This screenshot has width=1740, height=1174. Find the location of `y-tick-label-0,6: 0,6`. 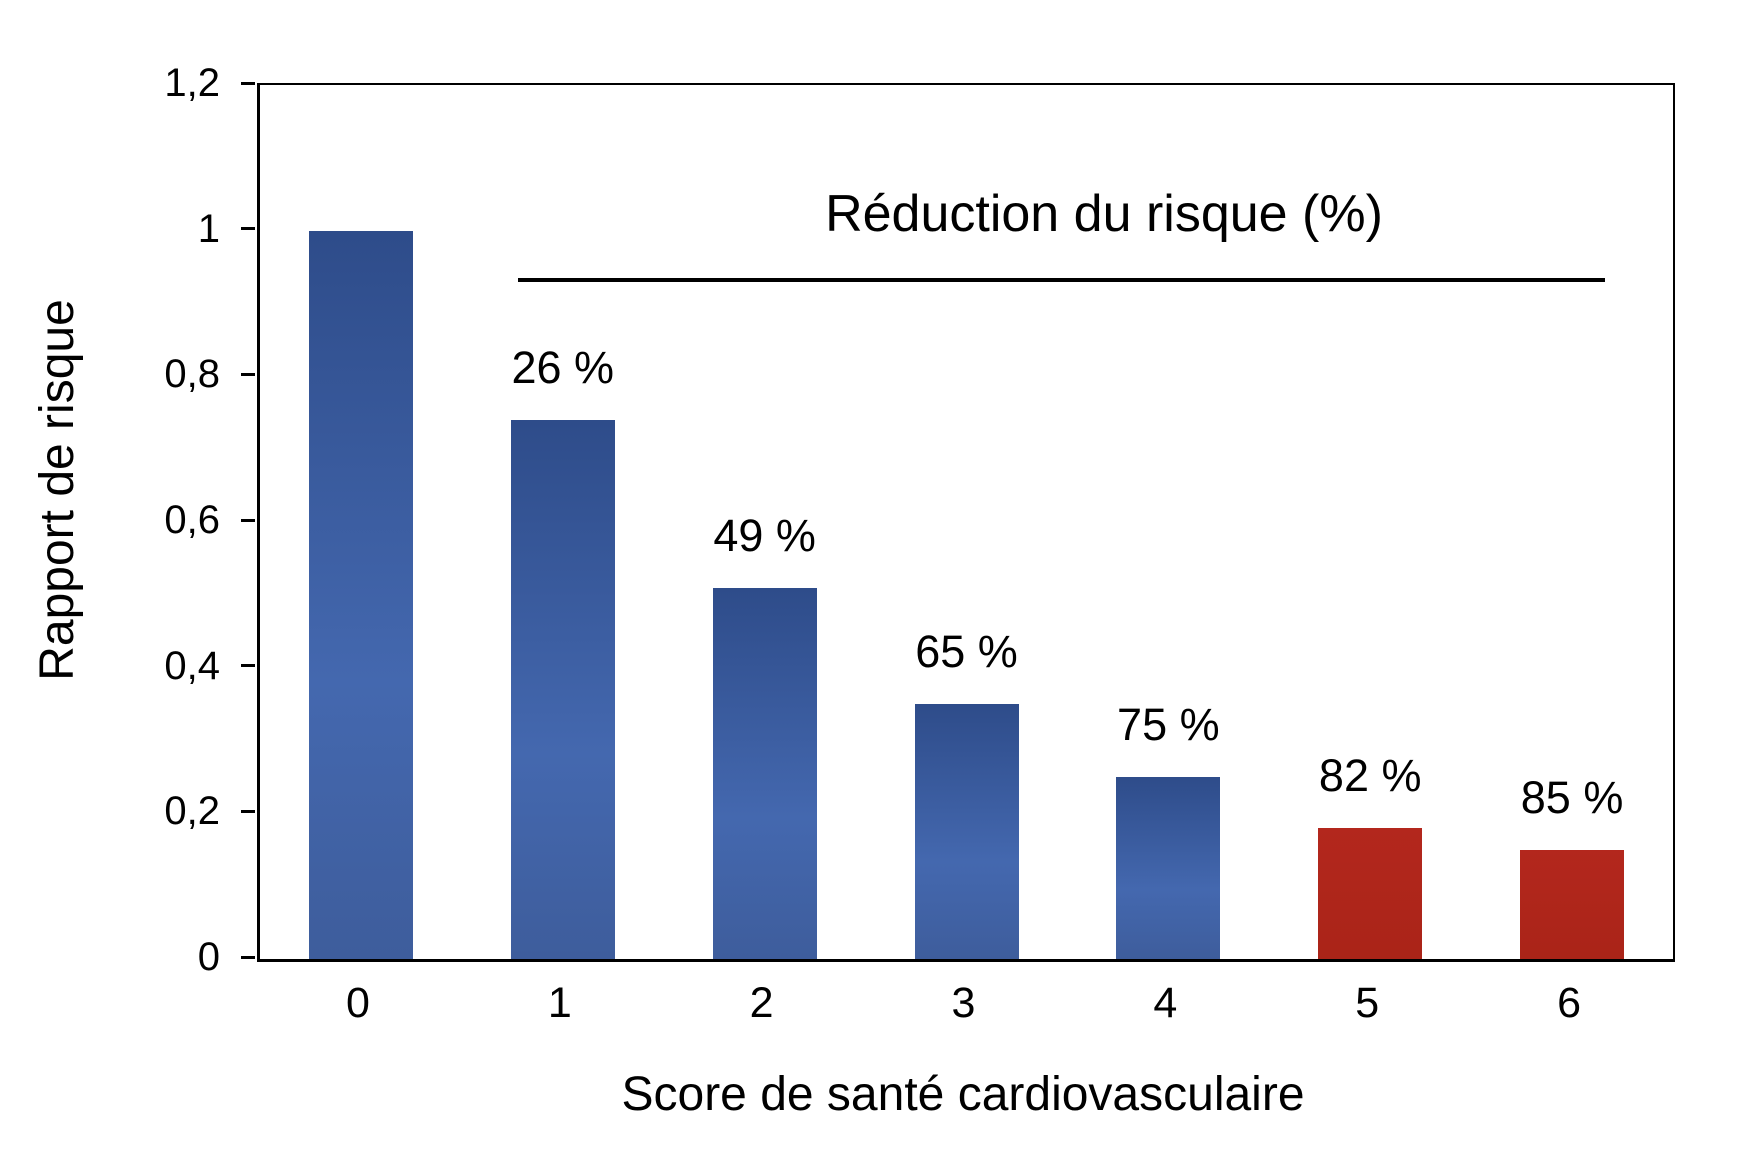

y-tick-label-0,6: 0,6 is located at coordinates (192, 520).